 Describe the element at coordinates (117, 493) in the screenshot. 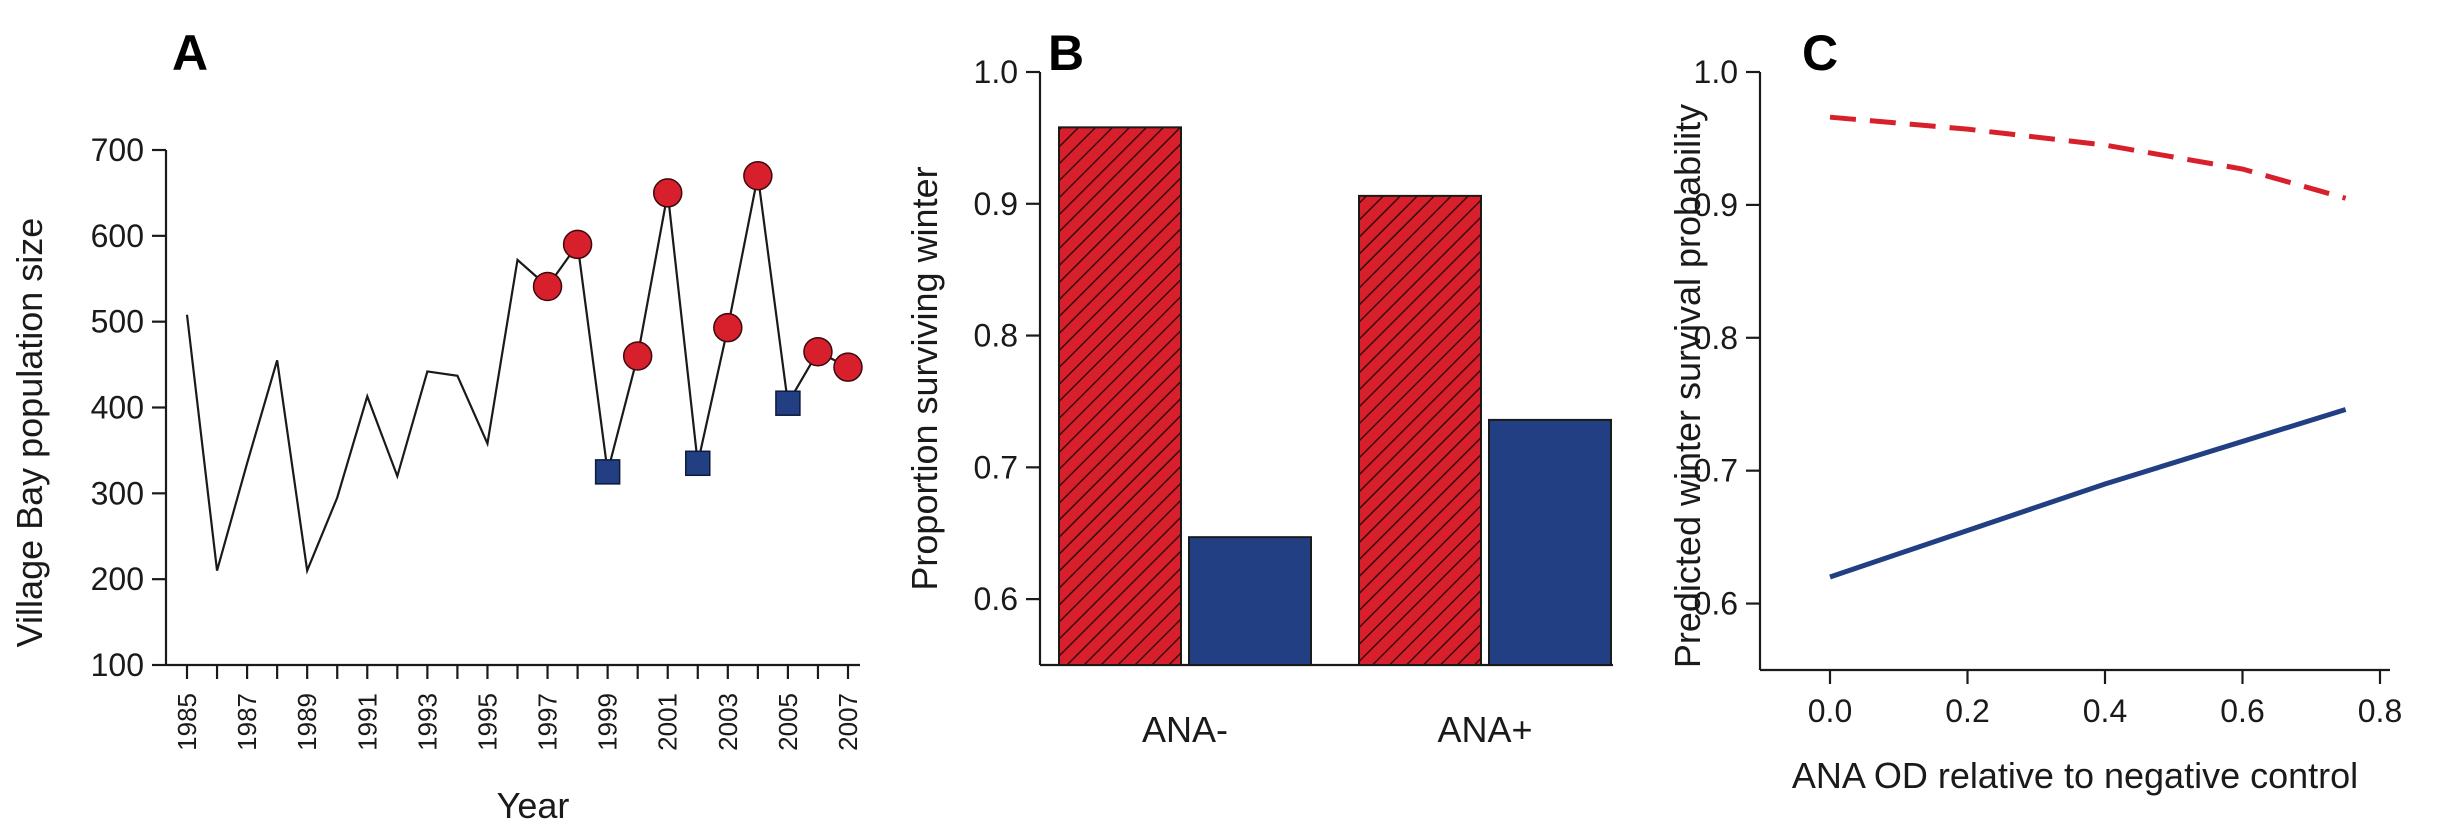

I see `panel-a-y-tick-label: 300` at that location.